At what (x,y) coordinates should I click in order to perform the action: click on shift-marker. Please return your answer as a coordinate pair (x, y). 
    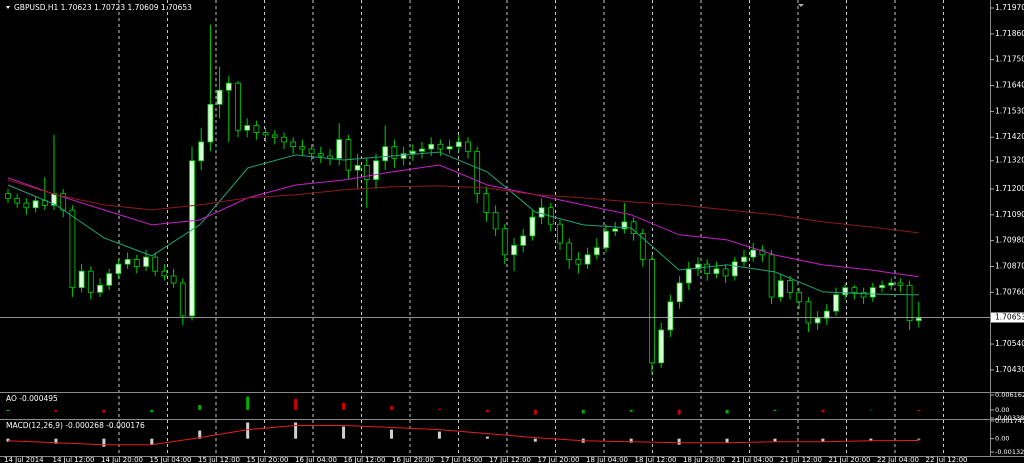
    Looking at the image, I should click on (801, 5).